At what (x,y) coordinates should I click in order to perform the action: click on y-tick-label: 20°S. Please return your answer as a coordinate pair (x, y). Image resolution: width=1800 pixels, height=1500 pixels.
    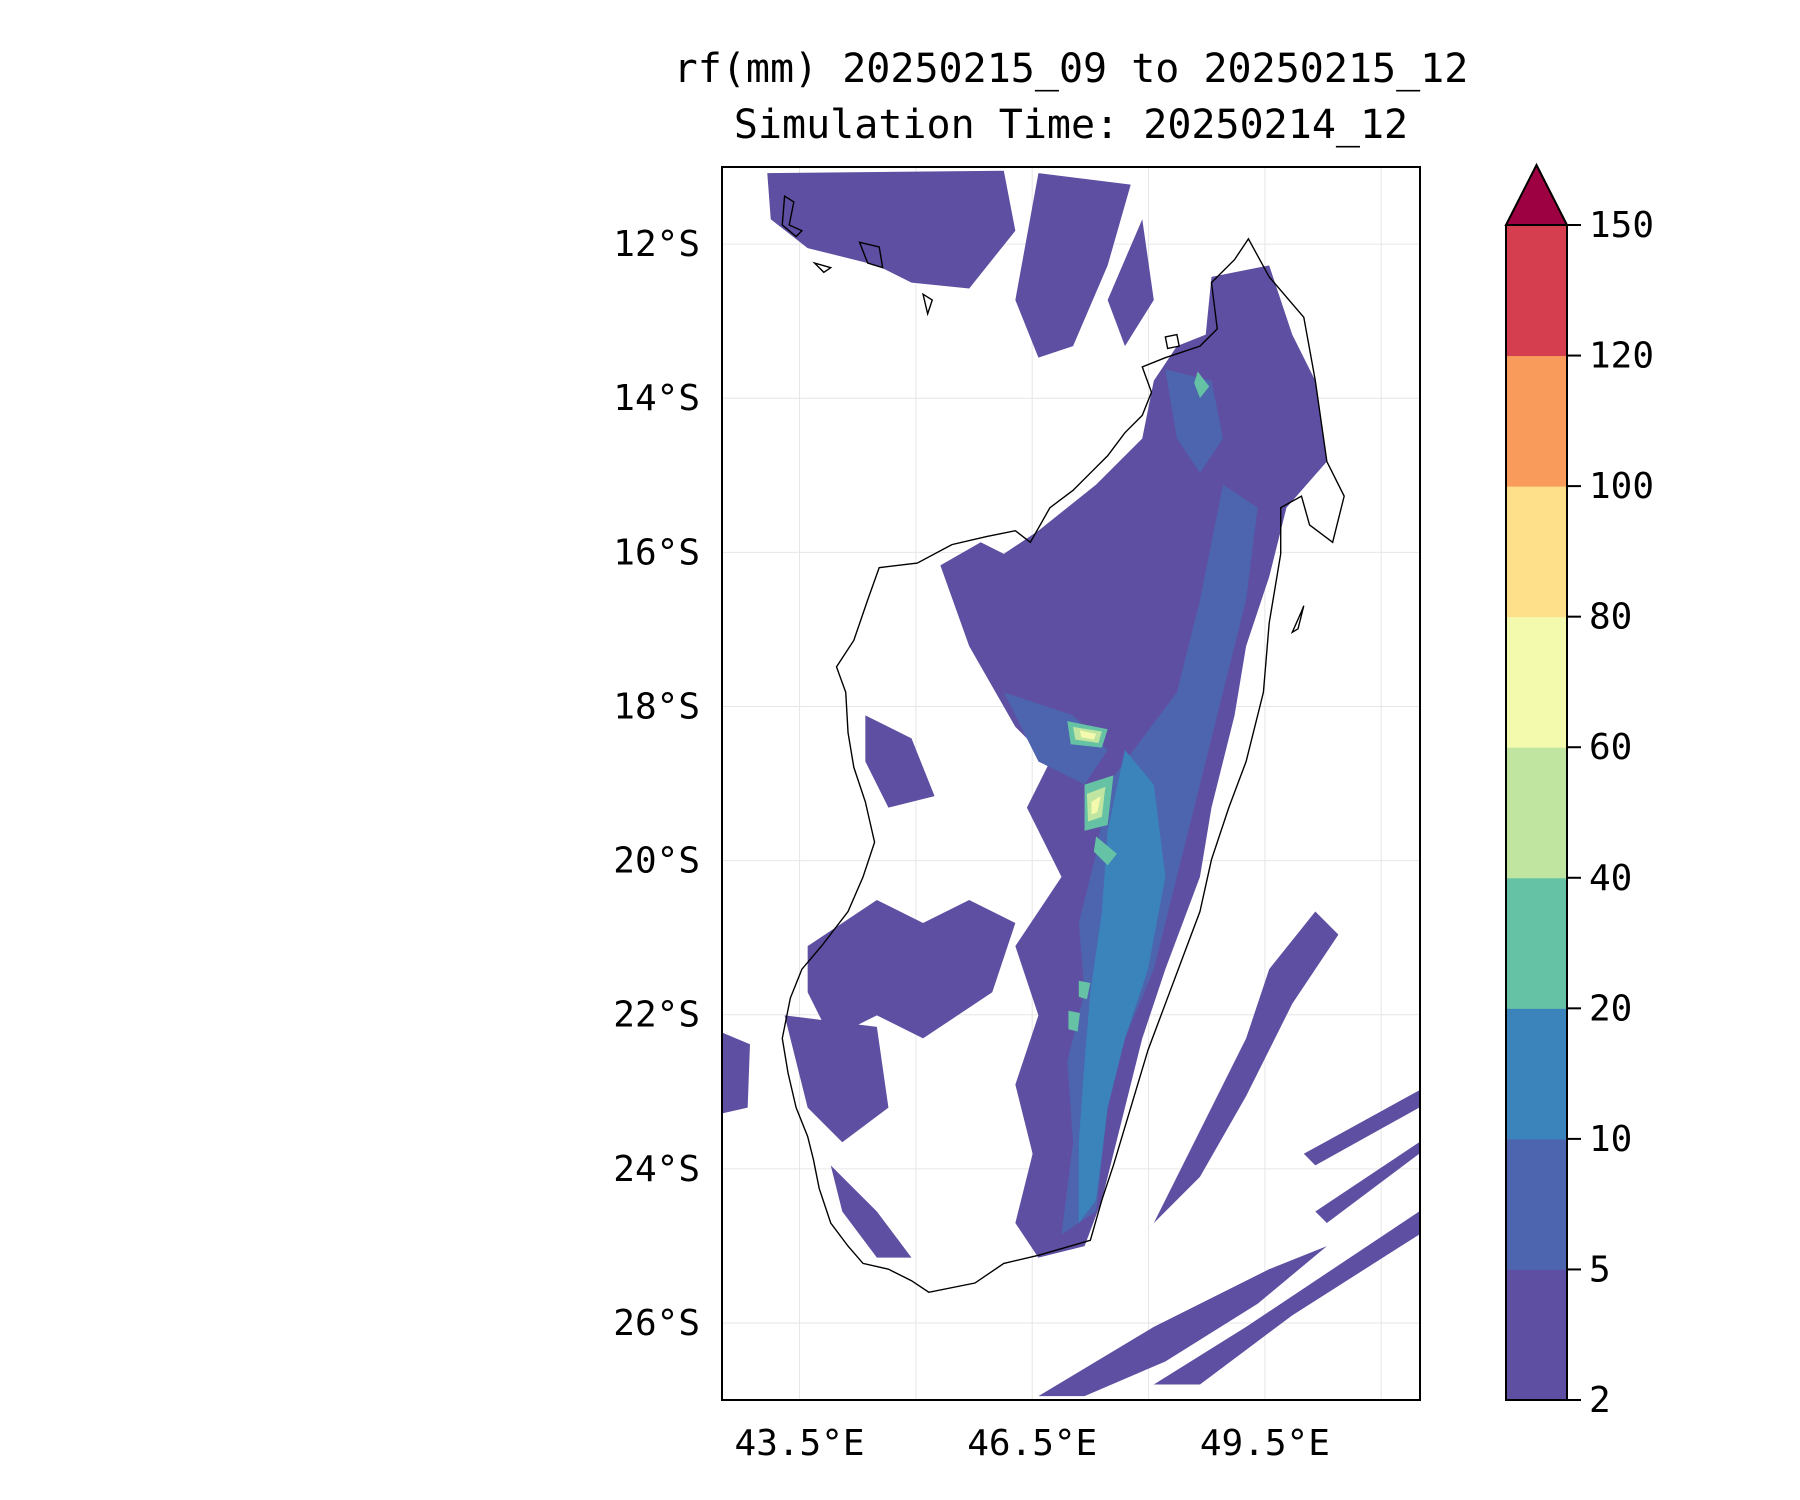
    Looking at the image, I should click on (656, 861).